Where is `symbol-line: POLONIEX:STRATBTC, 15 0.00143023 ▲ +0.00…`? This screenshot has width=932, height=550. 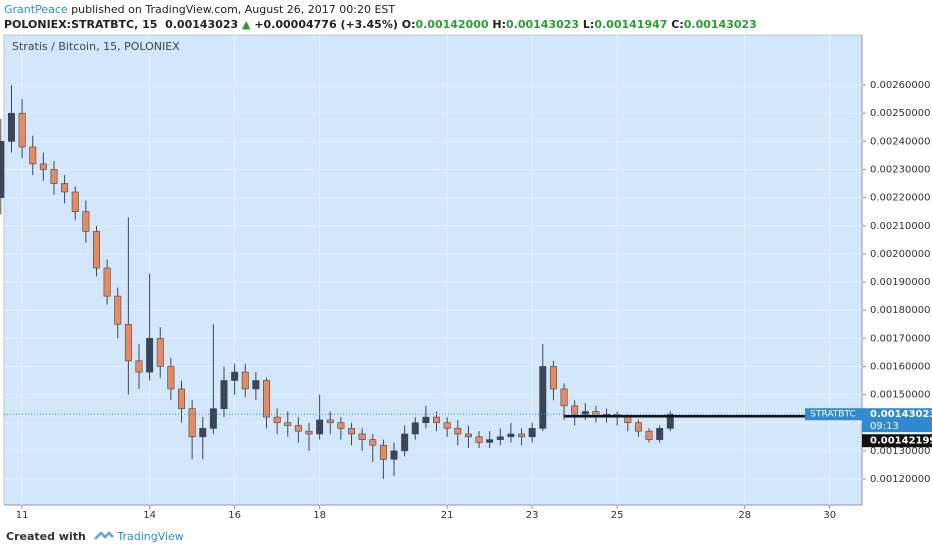 symbol-line: POLONIEX:STRATBTC, 15 0.00143023 ▲ +0.00… is located at coordinates (380, 24).